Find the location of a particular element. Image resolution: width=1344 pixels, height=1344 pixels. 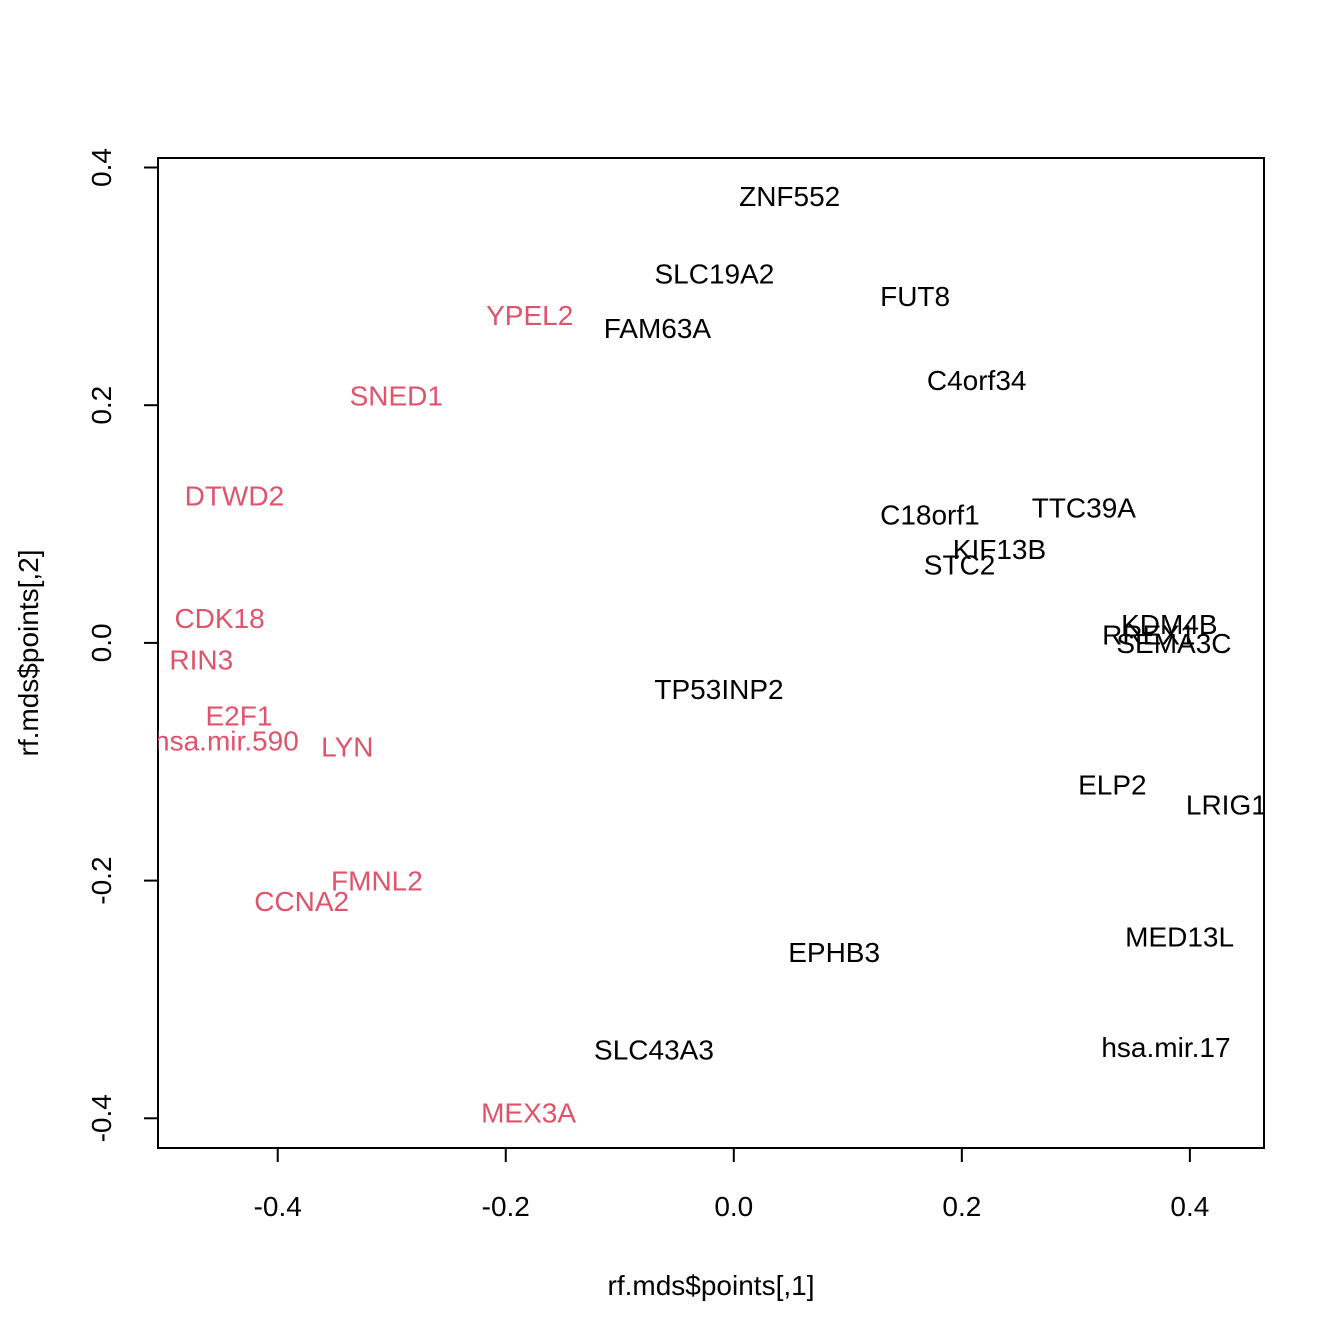

y-axis-title: rf.mds$points[,2] is located at coordinates (28, 653).